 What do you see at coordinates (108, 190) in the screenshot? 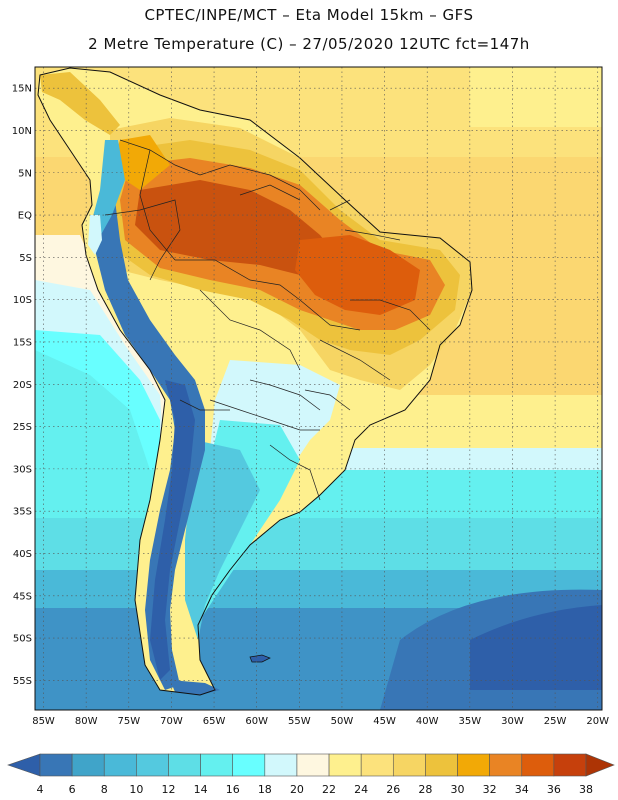
I see `andes-north-strip` at bounding box center [108, 190].